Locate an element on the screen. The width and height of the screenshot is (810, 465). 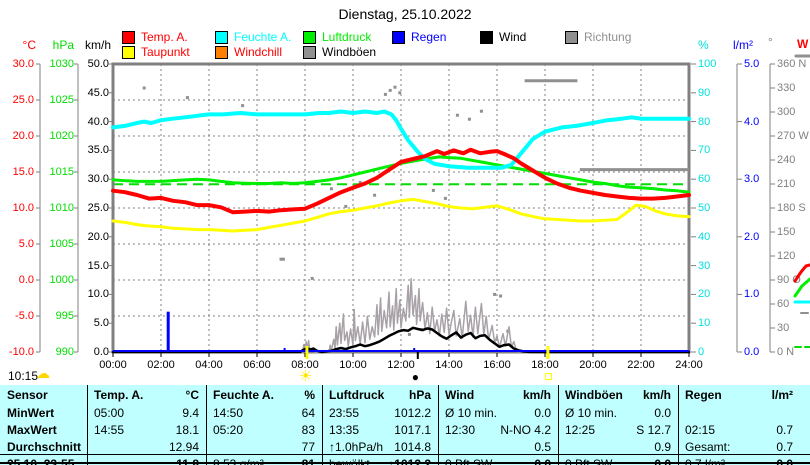
tick-percent: 10 is located at coordinates (704, 323).